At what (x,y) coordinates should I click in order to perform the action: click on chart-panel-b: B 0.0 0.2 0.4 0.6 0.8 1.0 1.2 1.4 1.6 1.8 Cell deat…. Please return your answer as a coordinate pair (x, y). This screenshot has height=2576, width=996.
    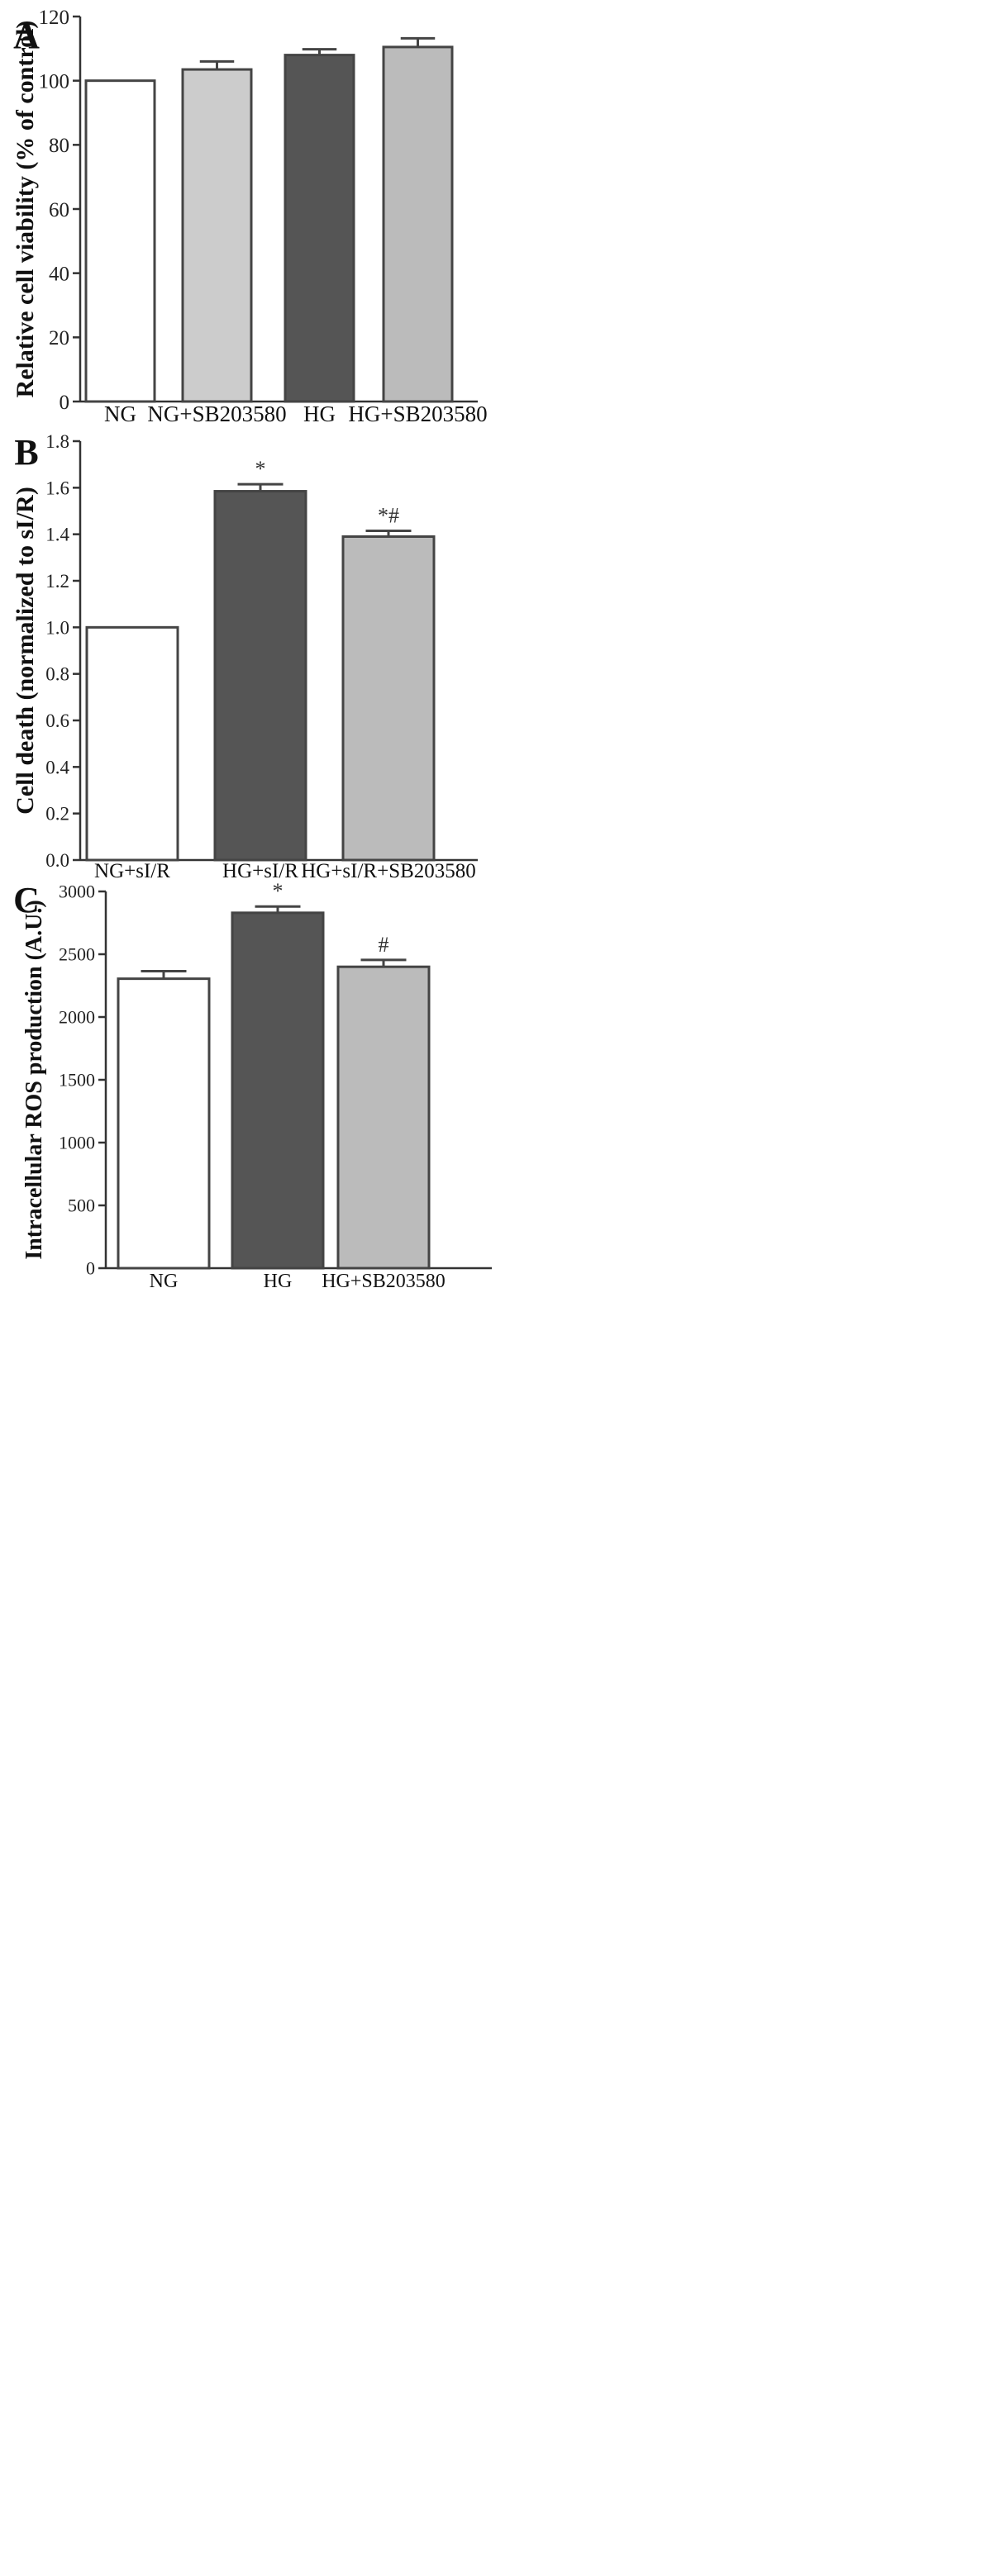
    Looking at the image, I should click on (245, 656).